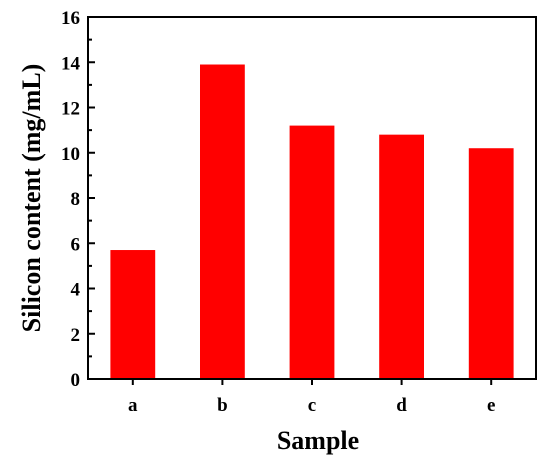 This screenshot has height=463, width=550. I want to click on y-tick-label: 8, so click(76, 199).